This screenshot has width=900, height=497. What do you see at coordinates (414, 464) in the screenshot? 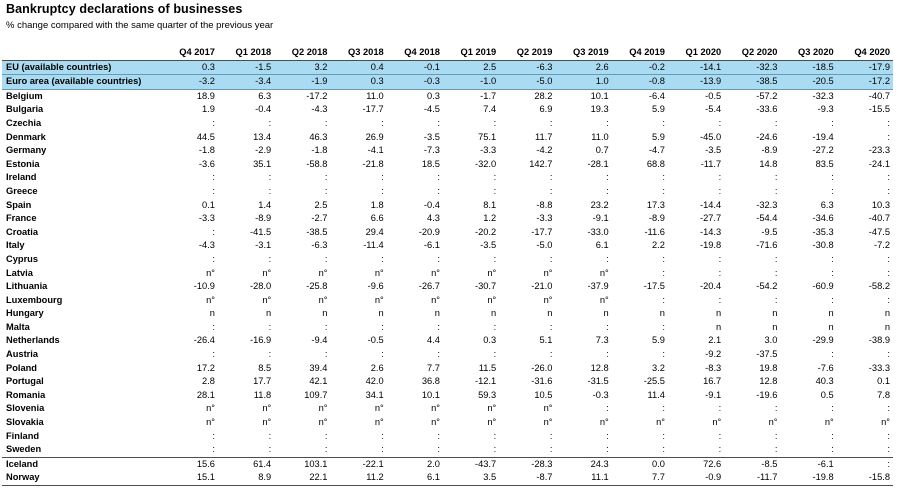
I see `table-cell: 2.0` at bounding box center [414, 464].